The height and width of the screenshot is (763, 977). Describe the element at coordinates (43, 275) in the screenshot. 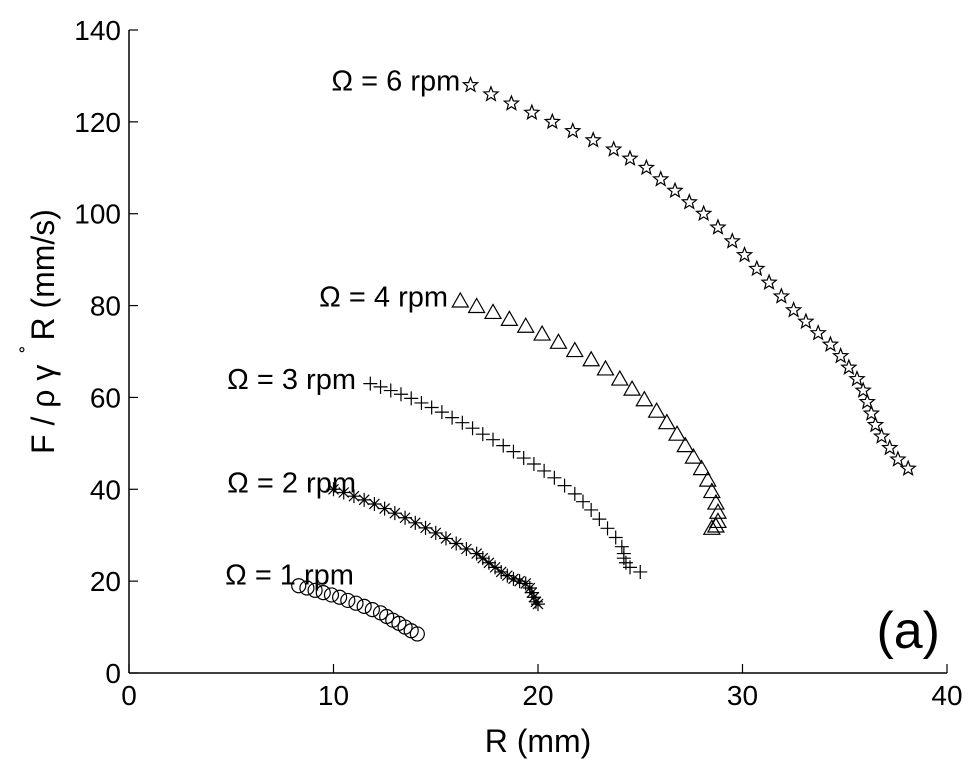

I see `y-axis-title-tail: R (mm/s)` at that location.